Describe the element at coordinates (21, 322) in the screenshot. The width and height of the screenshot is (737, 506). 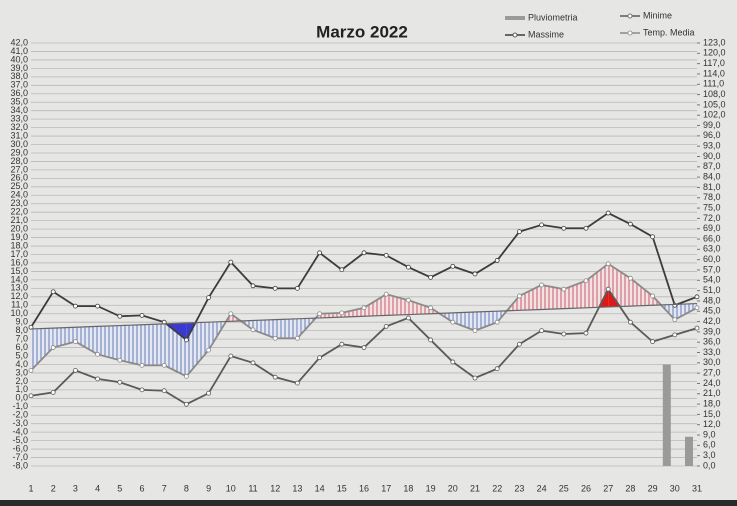
I see `y-tick-label: 9,0` at that location.